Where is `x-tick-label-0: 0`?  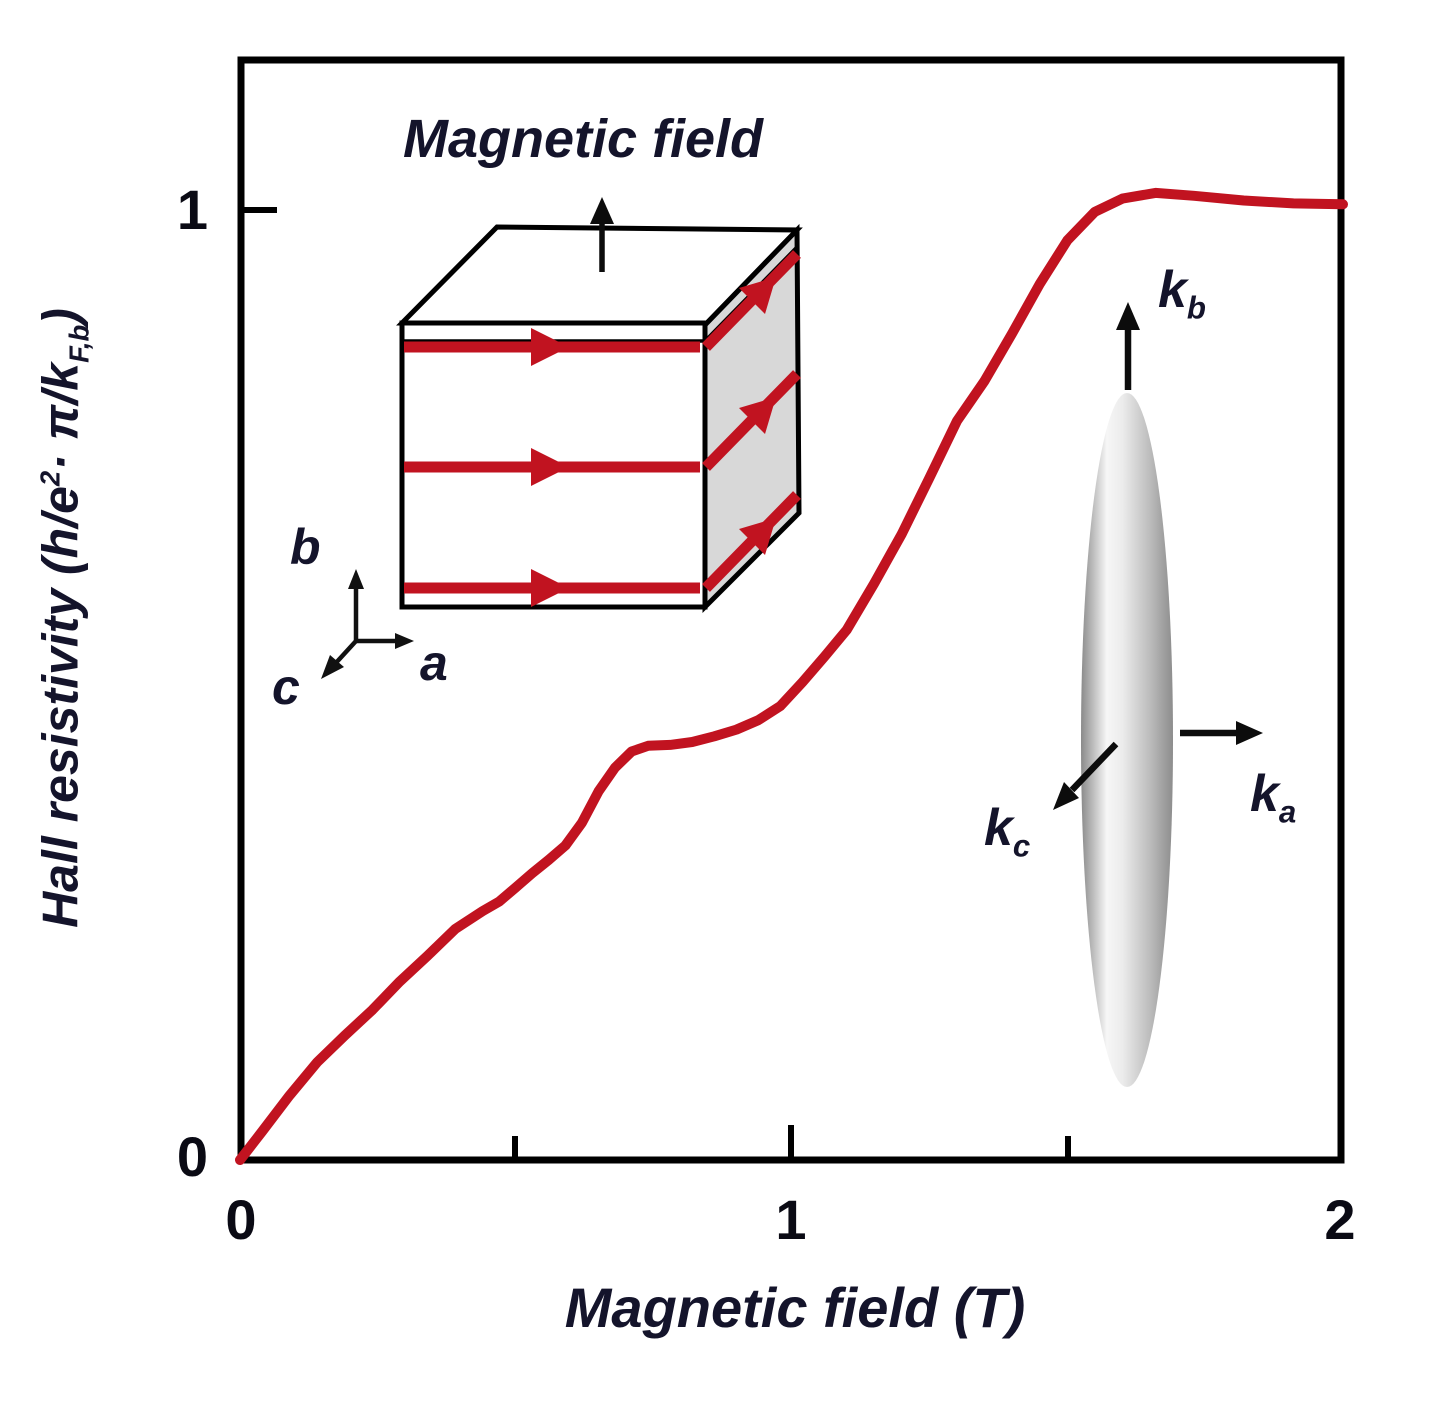
x-tick-label-0: 0 is located at coordinates (241, 1219).